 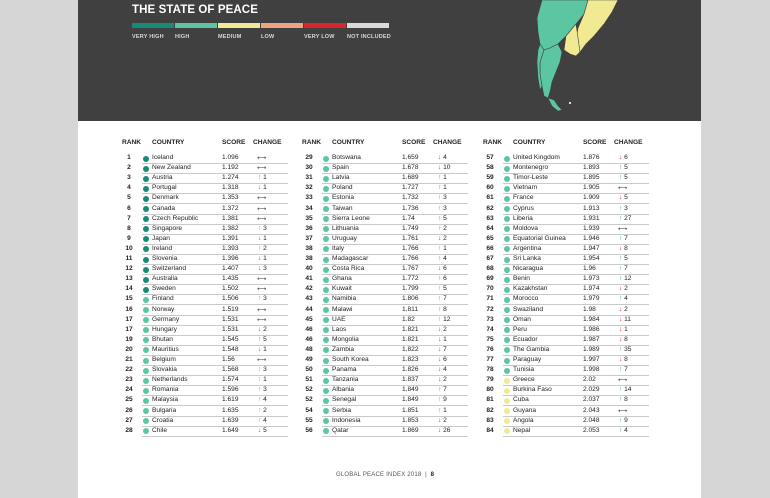 I want to click on legend-label: MEDIUM, so click(x=230, y=37).